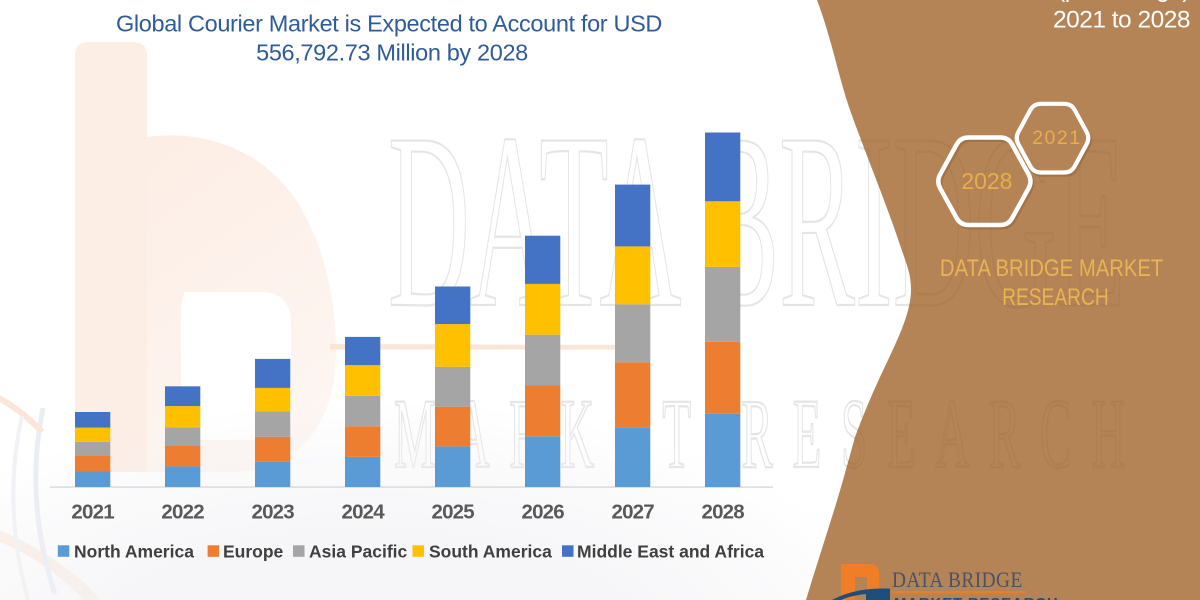  Describe the element at coordinates (182, 512) in the screenshot. I see `svg-text: 2022` at that location.